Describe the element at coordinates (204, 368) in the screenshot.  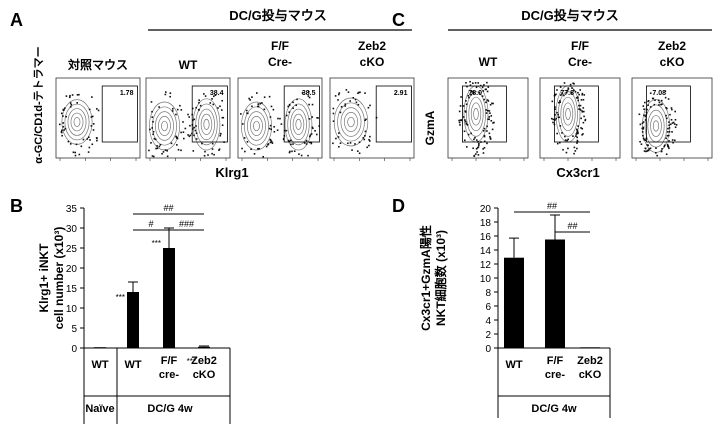
I see `x-category-label: Zeb2 cKO` at that location.